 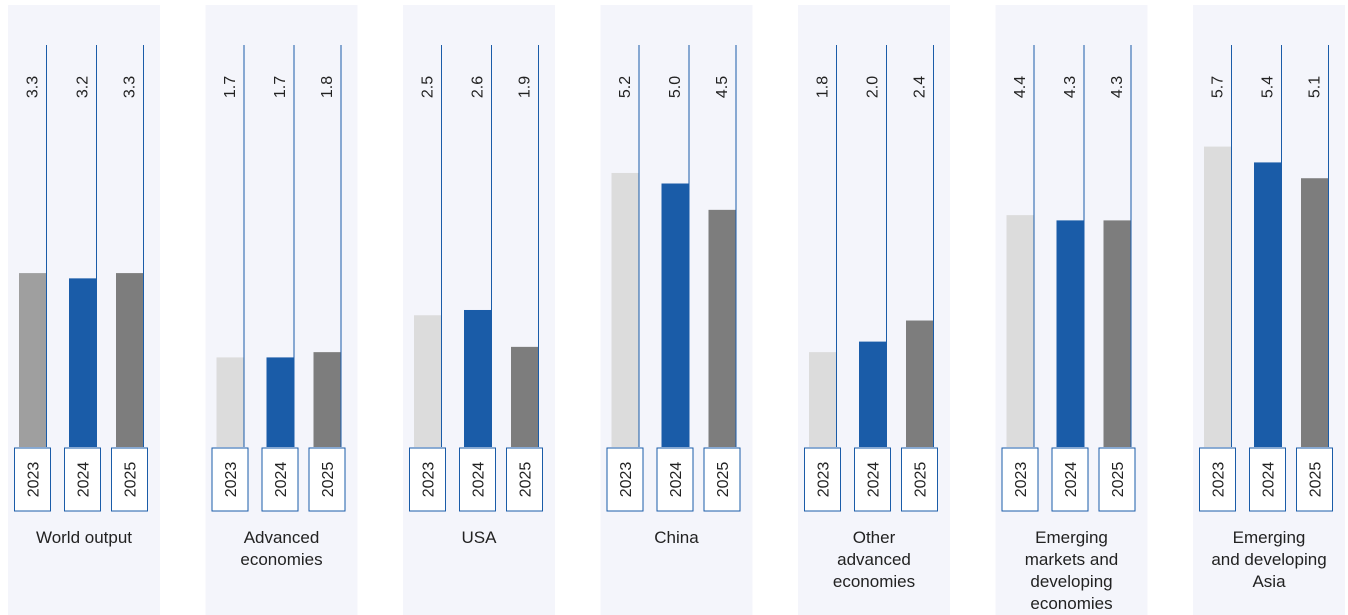 What do you see at coordinates (84, 537) in the screenshot?
I see `category-label: World output` at bounding box center [84, 537].